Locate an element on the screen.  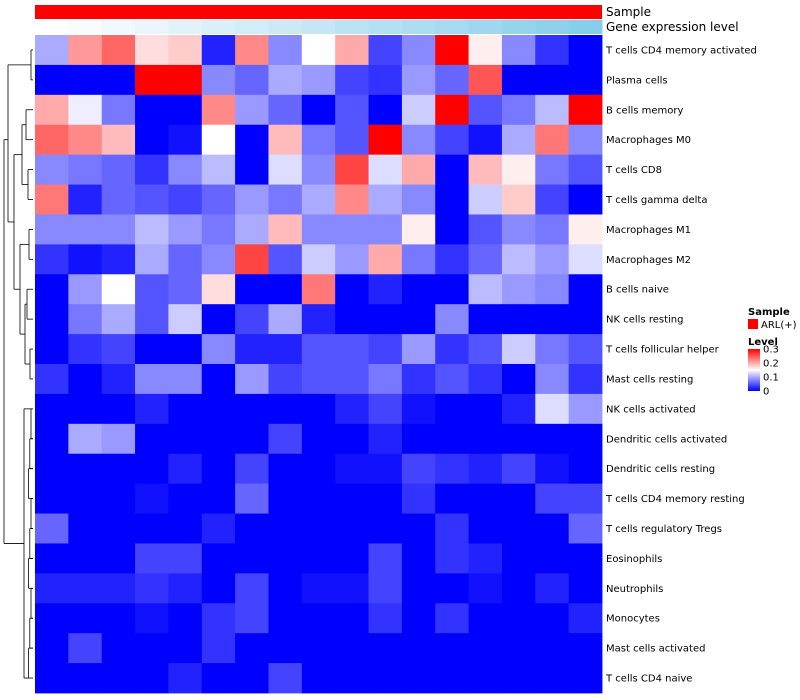
row-label: NK cells resting is located at coordinates (644, 320).